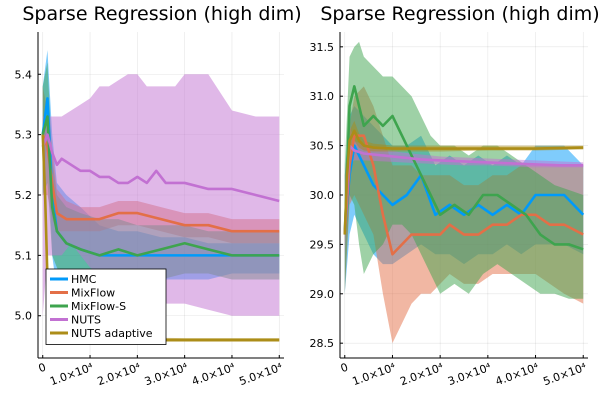  What do you see at coordinates (322, 195) in the screenshot?
I see `y-tick-label: 30.0` at bounding box center [322, 195].